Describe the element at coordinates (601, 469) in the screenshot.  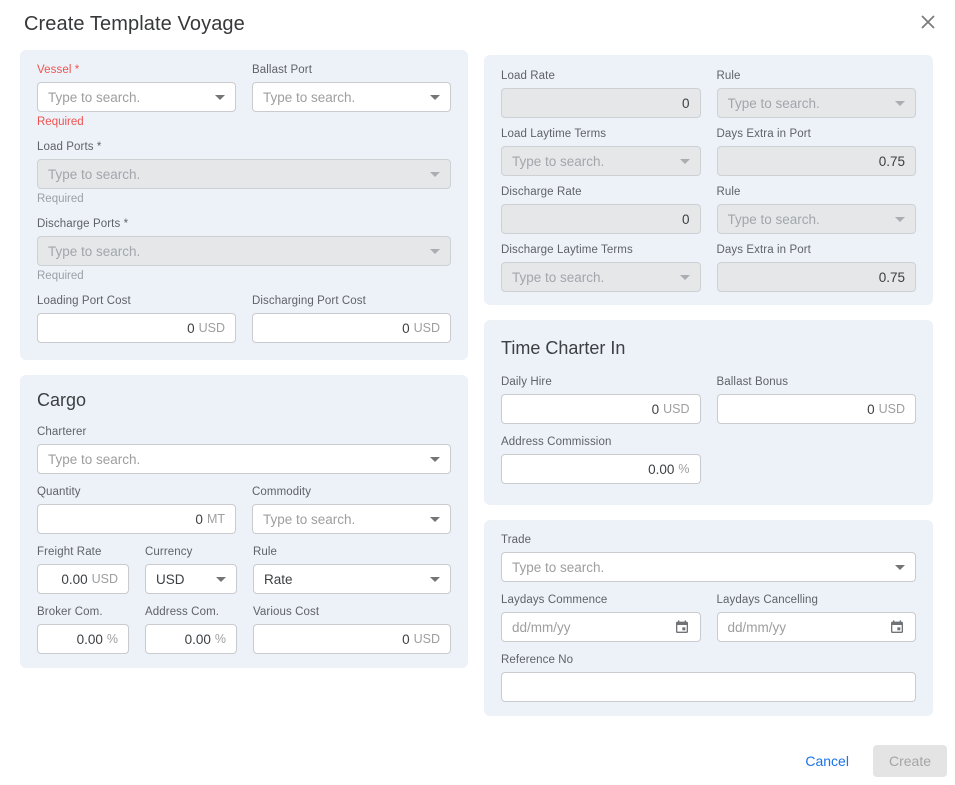
I see `address-commission-input: 0.00 %` at that location.